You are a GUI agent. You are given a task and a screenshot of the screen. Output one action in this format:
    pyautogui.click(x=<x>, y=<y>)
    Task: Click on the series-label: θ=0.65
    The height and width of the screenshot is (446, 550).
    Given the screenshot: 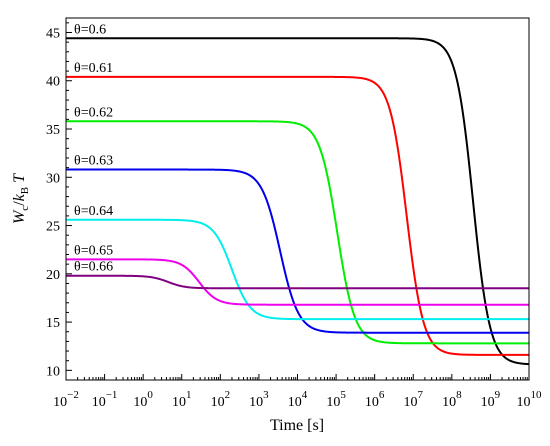 What is the action you would take?
    pyautogui.click(x=93, y=250)
    